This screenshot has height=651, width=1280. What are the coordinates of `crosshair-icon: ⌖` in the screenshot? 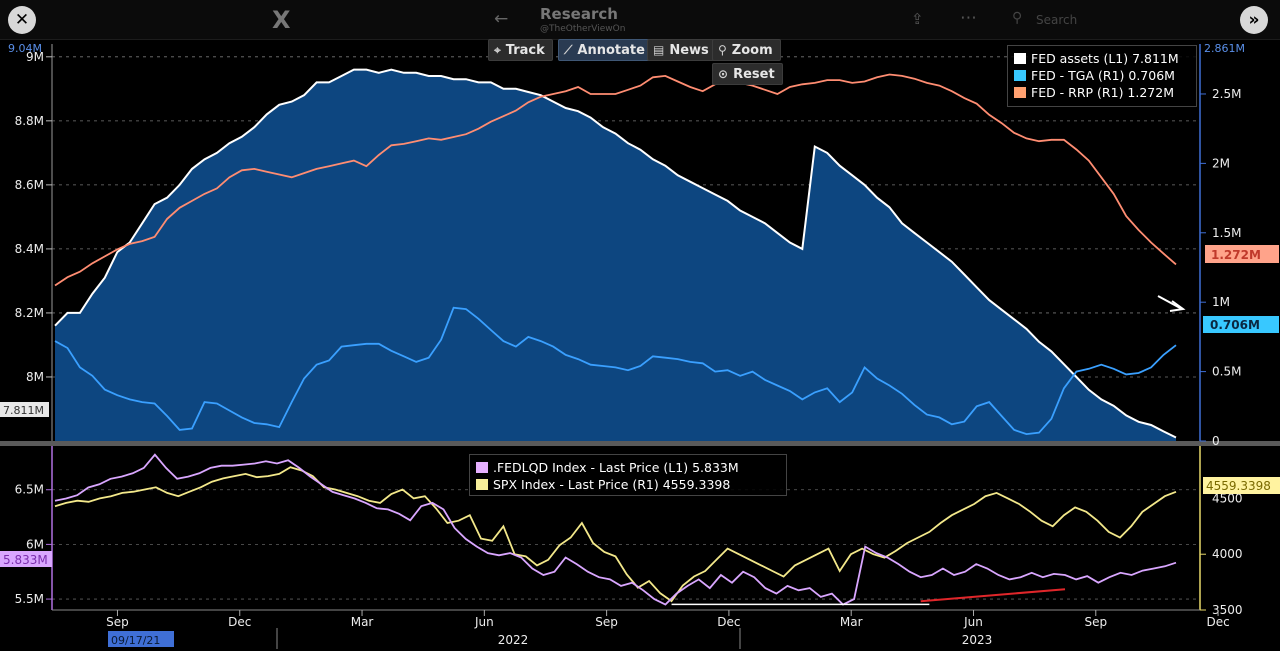 It's located at (497, 49).